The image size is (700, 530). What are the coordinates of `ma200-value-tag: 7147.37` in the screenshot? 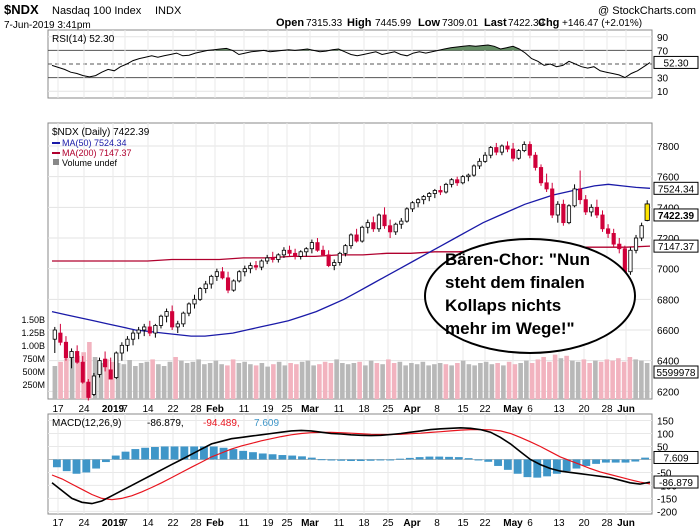 It's located at (676, 247).